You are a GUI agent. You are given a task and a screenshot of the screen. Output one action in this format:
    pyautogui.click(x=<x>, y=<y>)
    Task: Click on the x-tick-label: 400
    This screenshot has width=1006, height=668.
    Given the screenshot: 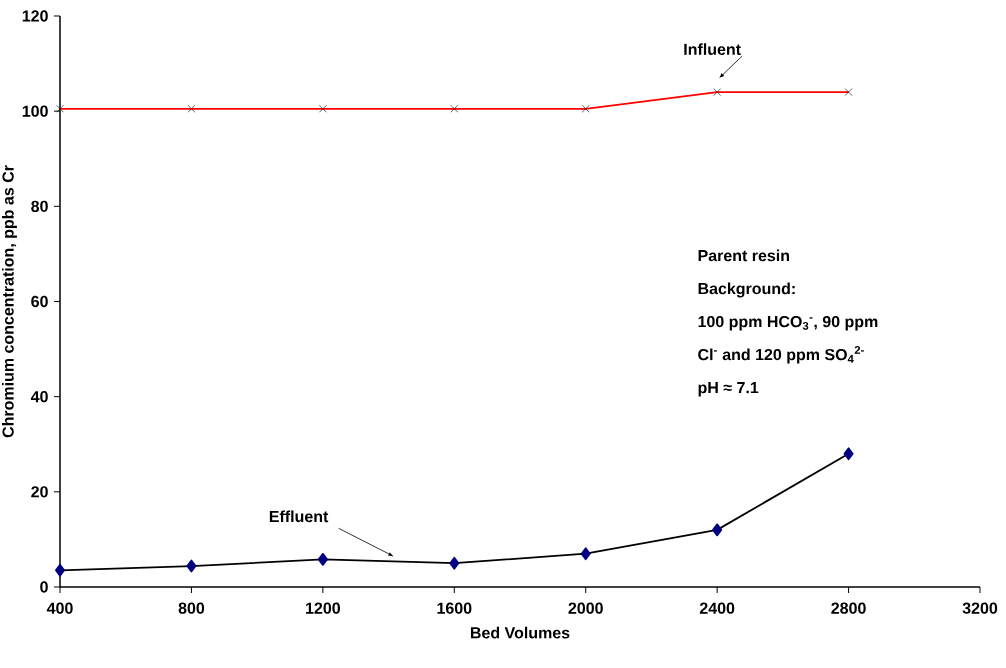 What is the action you would take?
    pyautogui.click(x=59, y=608)
    